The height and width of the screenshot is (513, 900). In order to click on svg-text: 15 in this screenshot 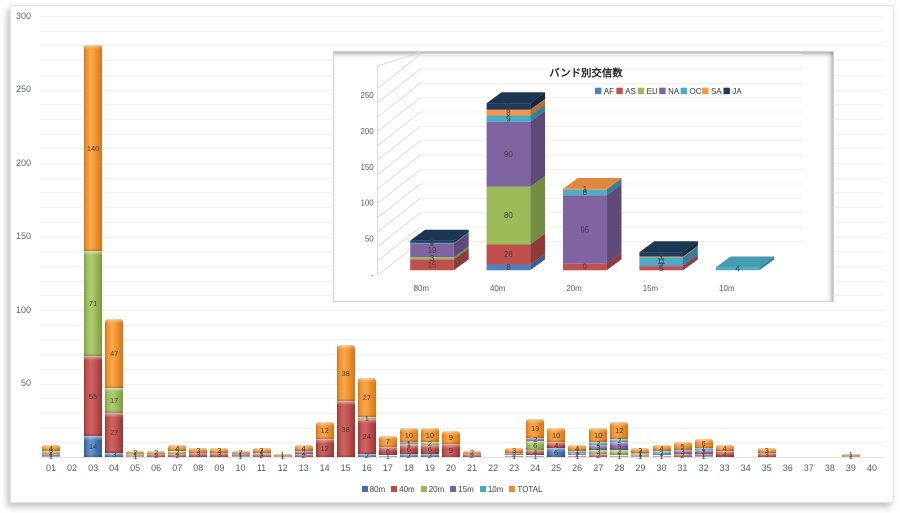, I will do `click(432, 265)`.